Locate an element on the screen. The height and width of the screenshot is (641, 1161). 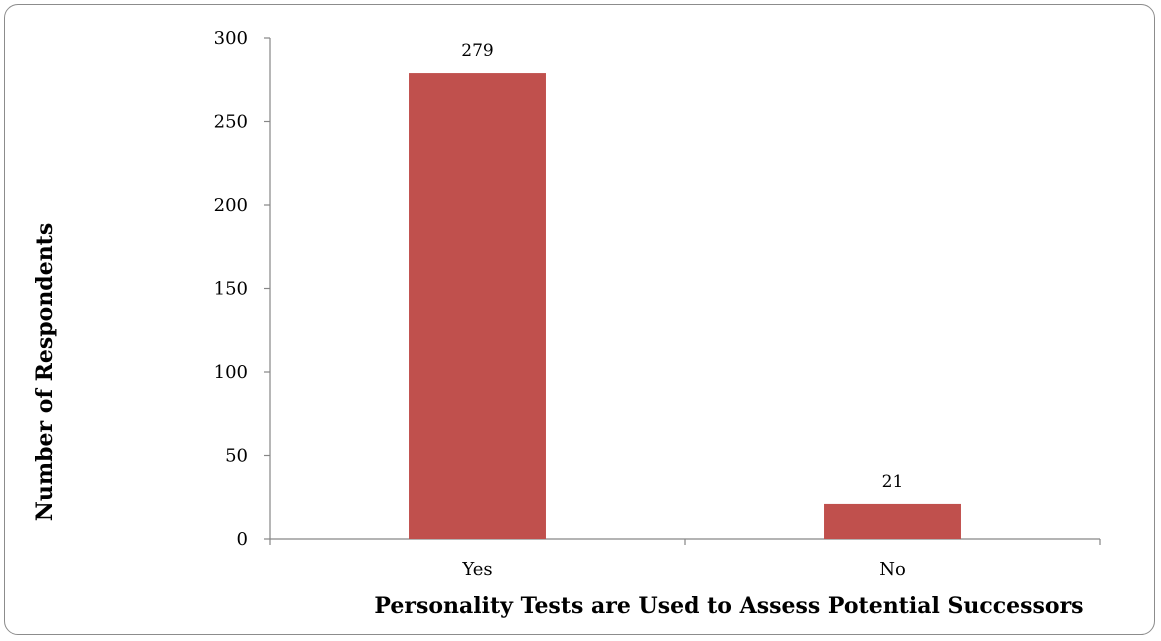
x-axis: Yes No is located at coordinates (685, 559).